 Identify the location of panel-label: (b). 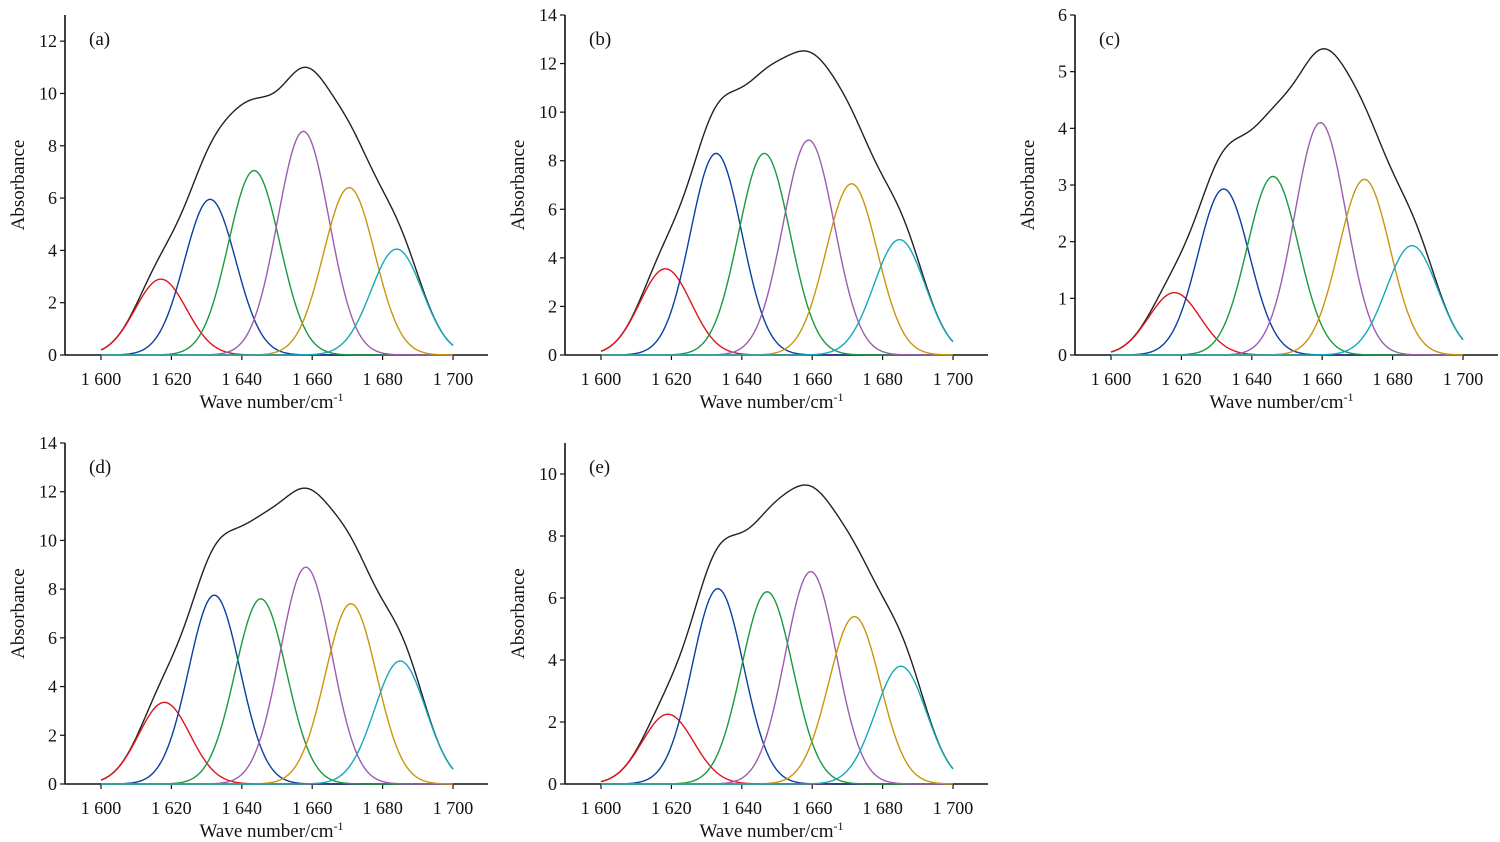
(600, 39).